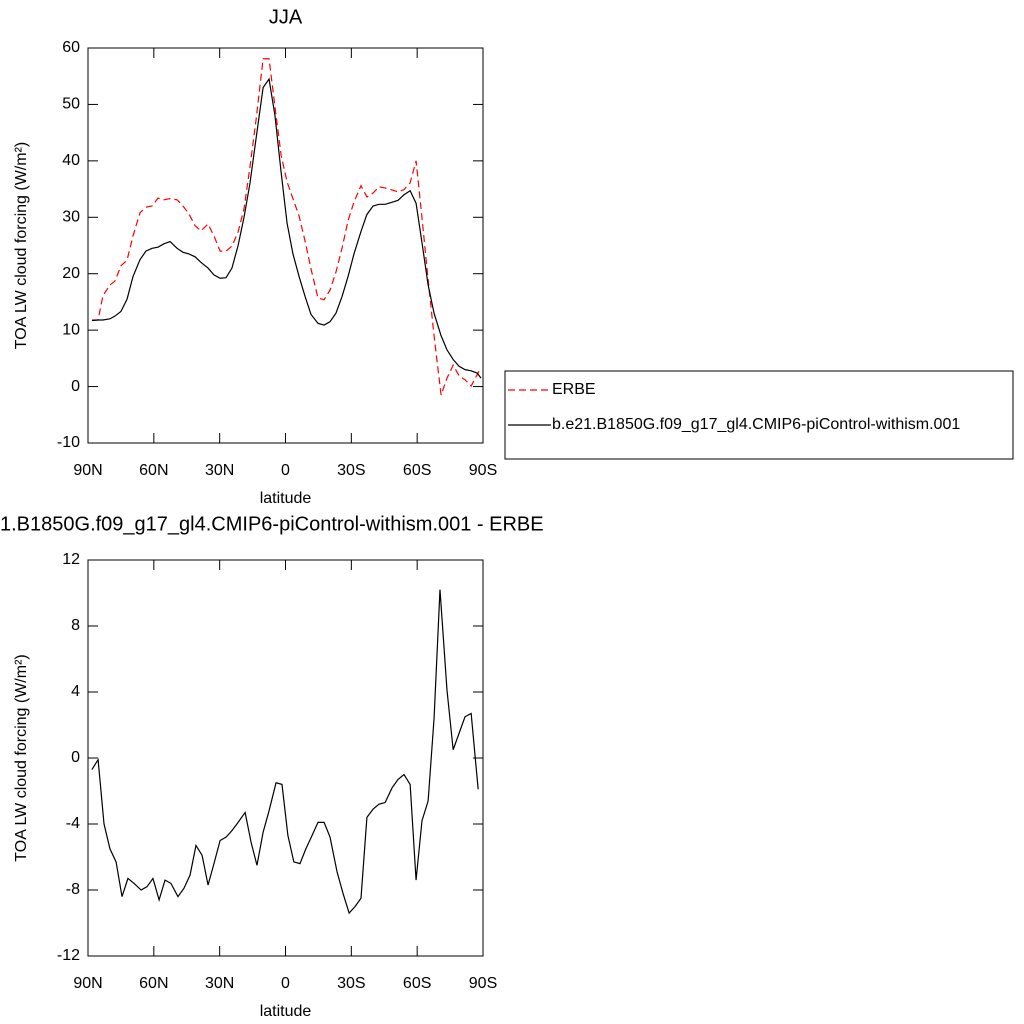 The height and width of the screenshot is (1024, 1024). Describe the element at coordinates (68, 955) in the screenshot. I see `y-tick-label: -12` at that location.